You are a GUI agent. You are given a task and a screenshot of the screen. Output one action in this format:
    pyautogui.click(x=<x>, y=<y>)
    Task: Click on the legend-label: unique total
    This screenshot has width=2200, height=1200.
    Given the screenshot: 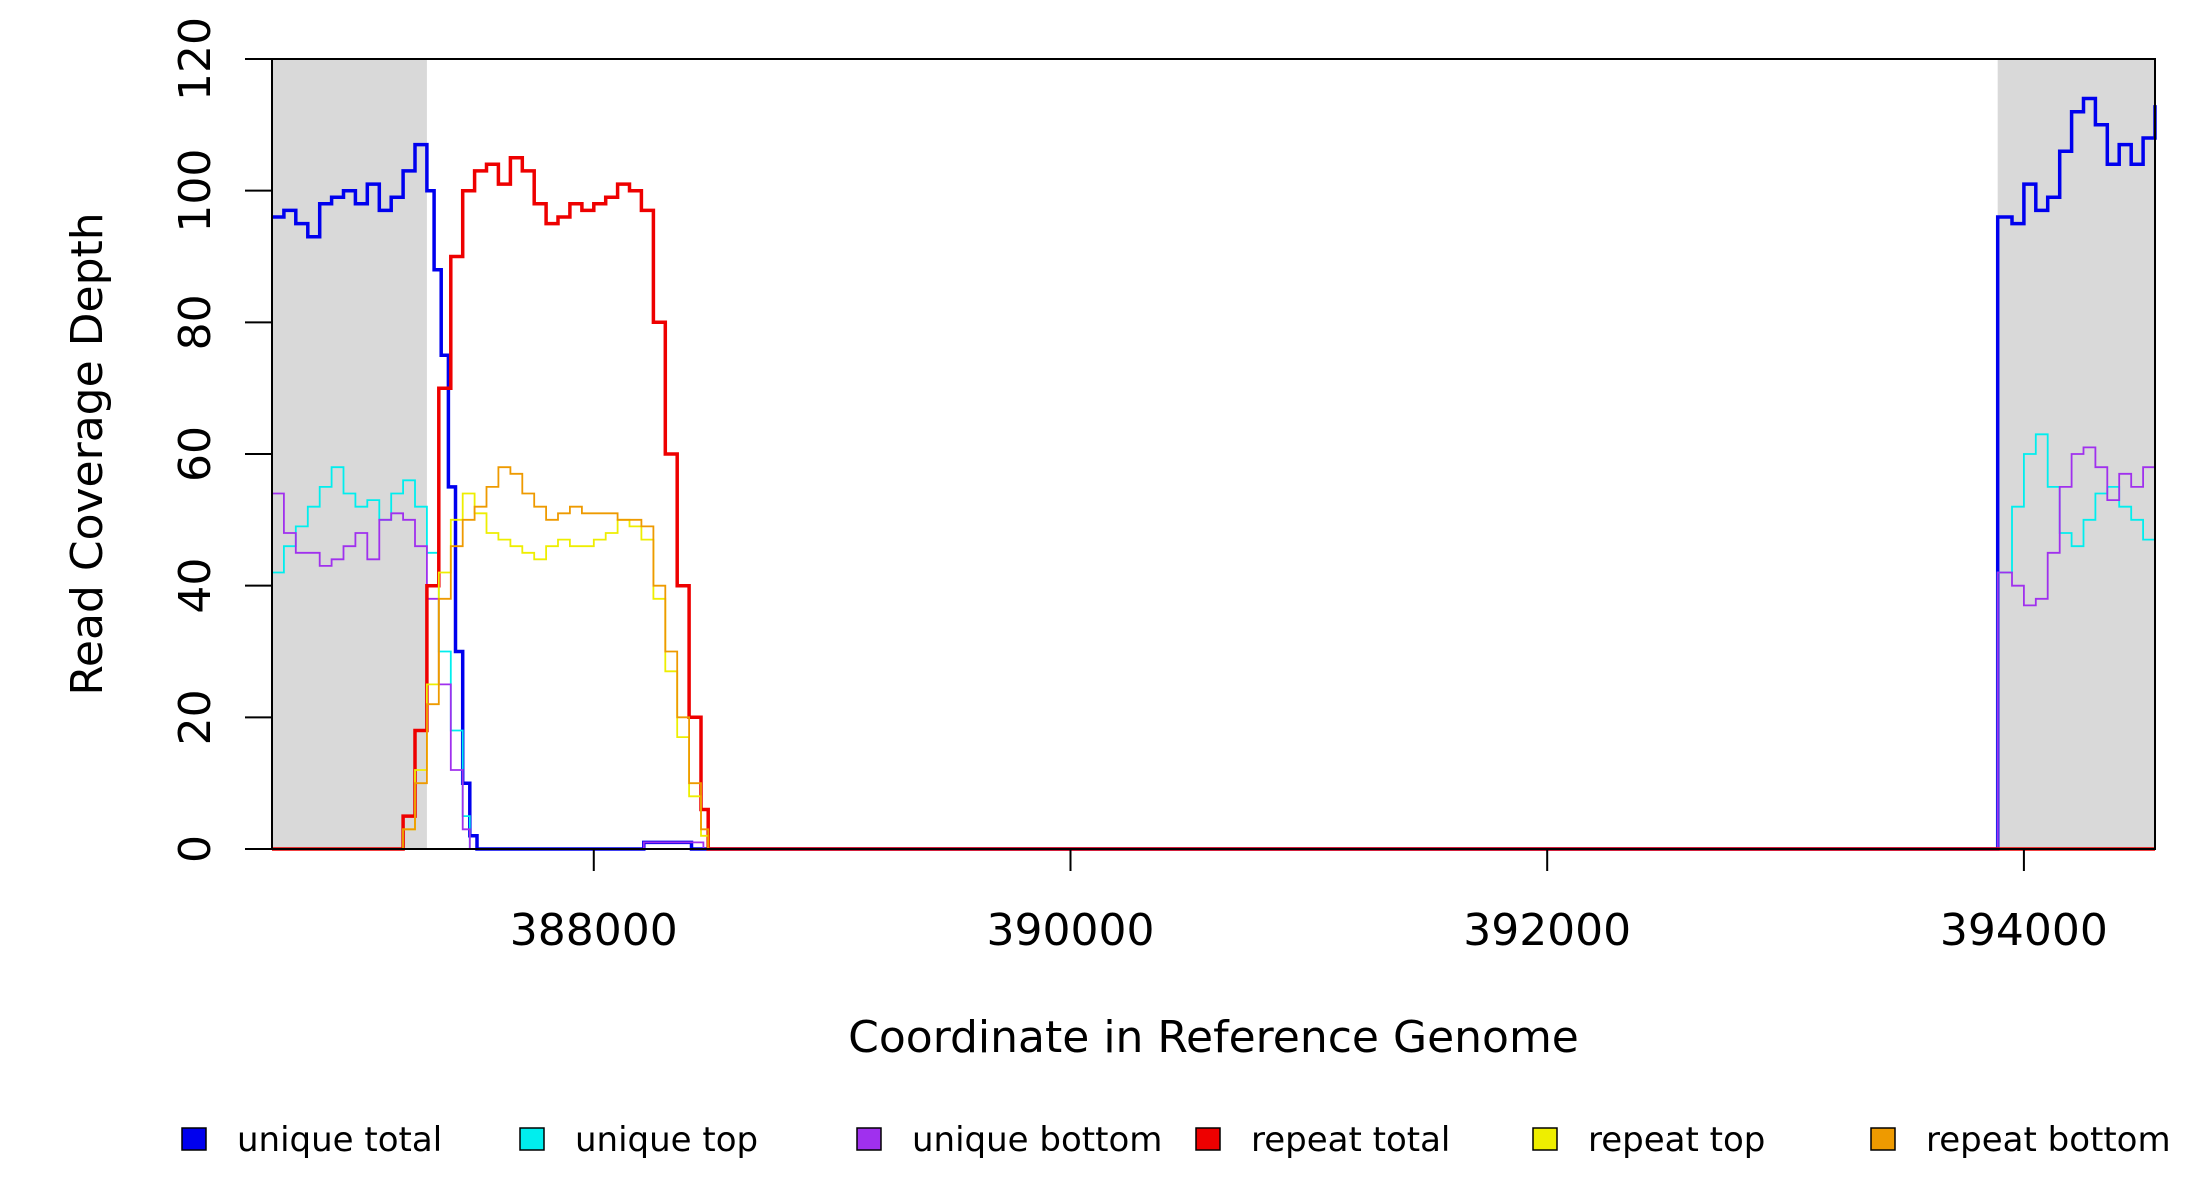 What is the action you would take?
    pyautogui.click(x=339, y=1140)
    